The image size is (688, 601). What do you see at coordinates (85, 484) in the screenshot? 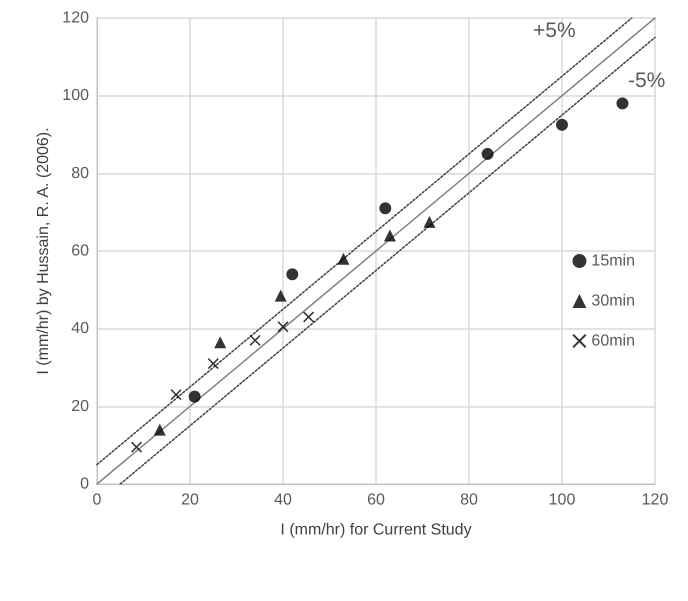
I see `y-tick-label: 0` at bounding box center [85, 484].